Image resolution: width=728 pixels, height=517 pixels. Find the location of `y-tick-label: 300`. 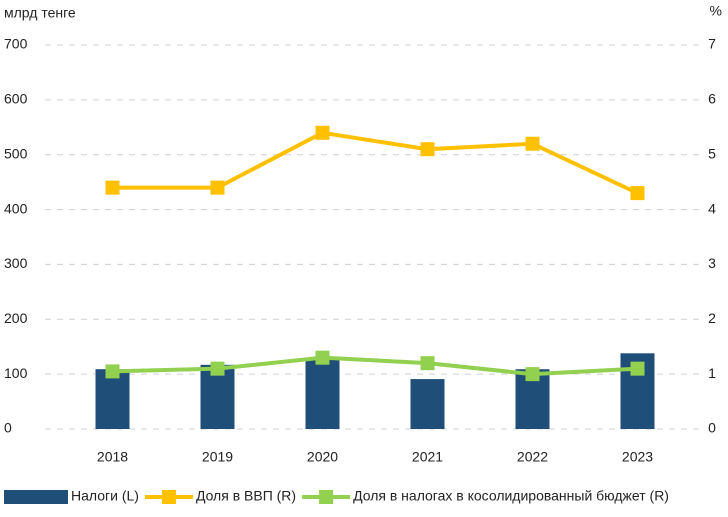

y-tick-label: 300 is located at coordinates (16, 263).